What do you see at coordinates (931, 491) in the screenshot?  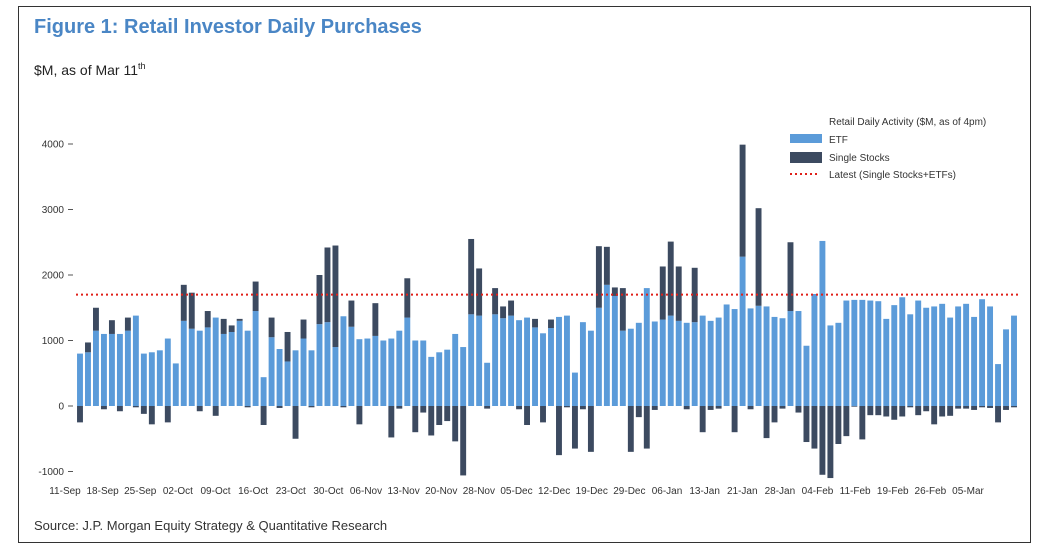 I see `x-tick-label: 26-Feb` at bounding box center [931, 491].